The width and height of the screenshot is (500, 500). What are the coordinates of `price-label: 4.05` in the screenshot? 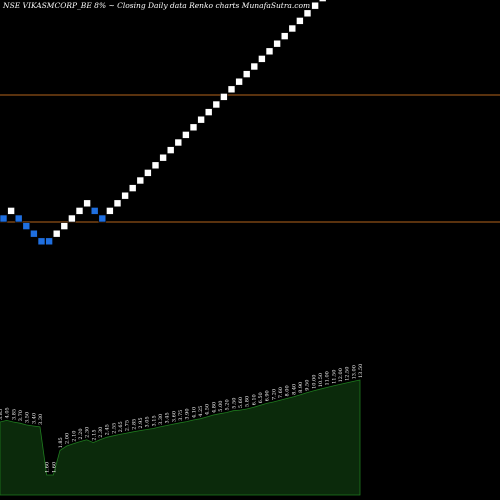 It's located at (8, 412).